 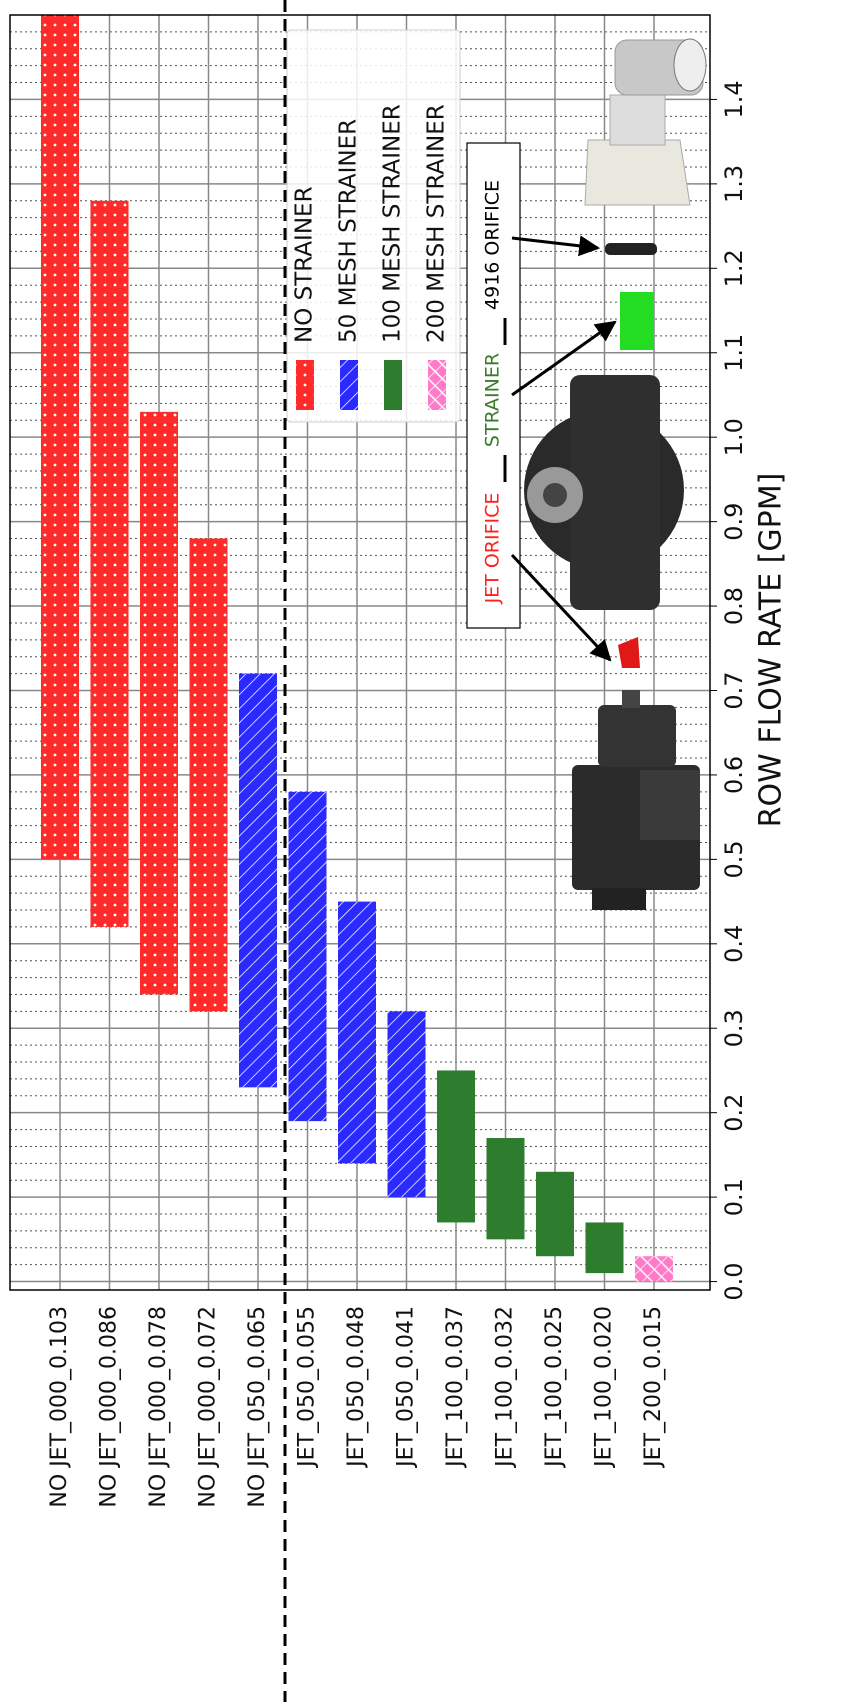 I want to click on fitting-port, so click(x=690, y=65).